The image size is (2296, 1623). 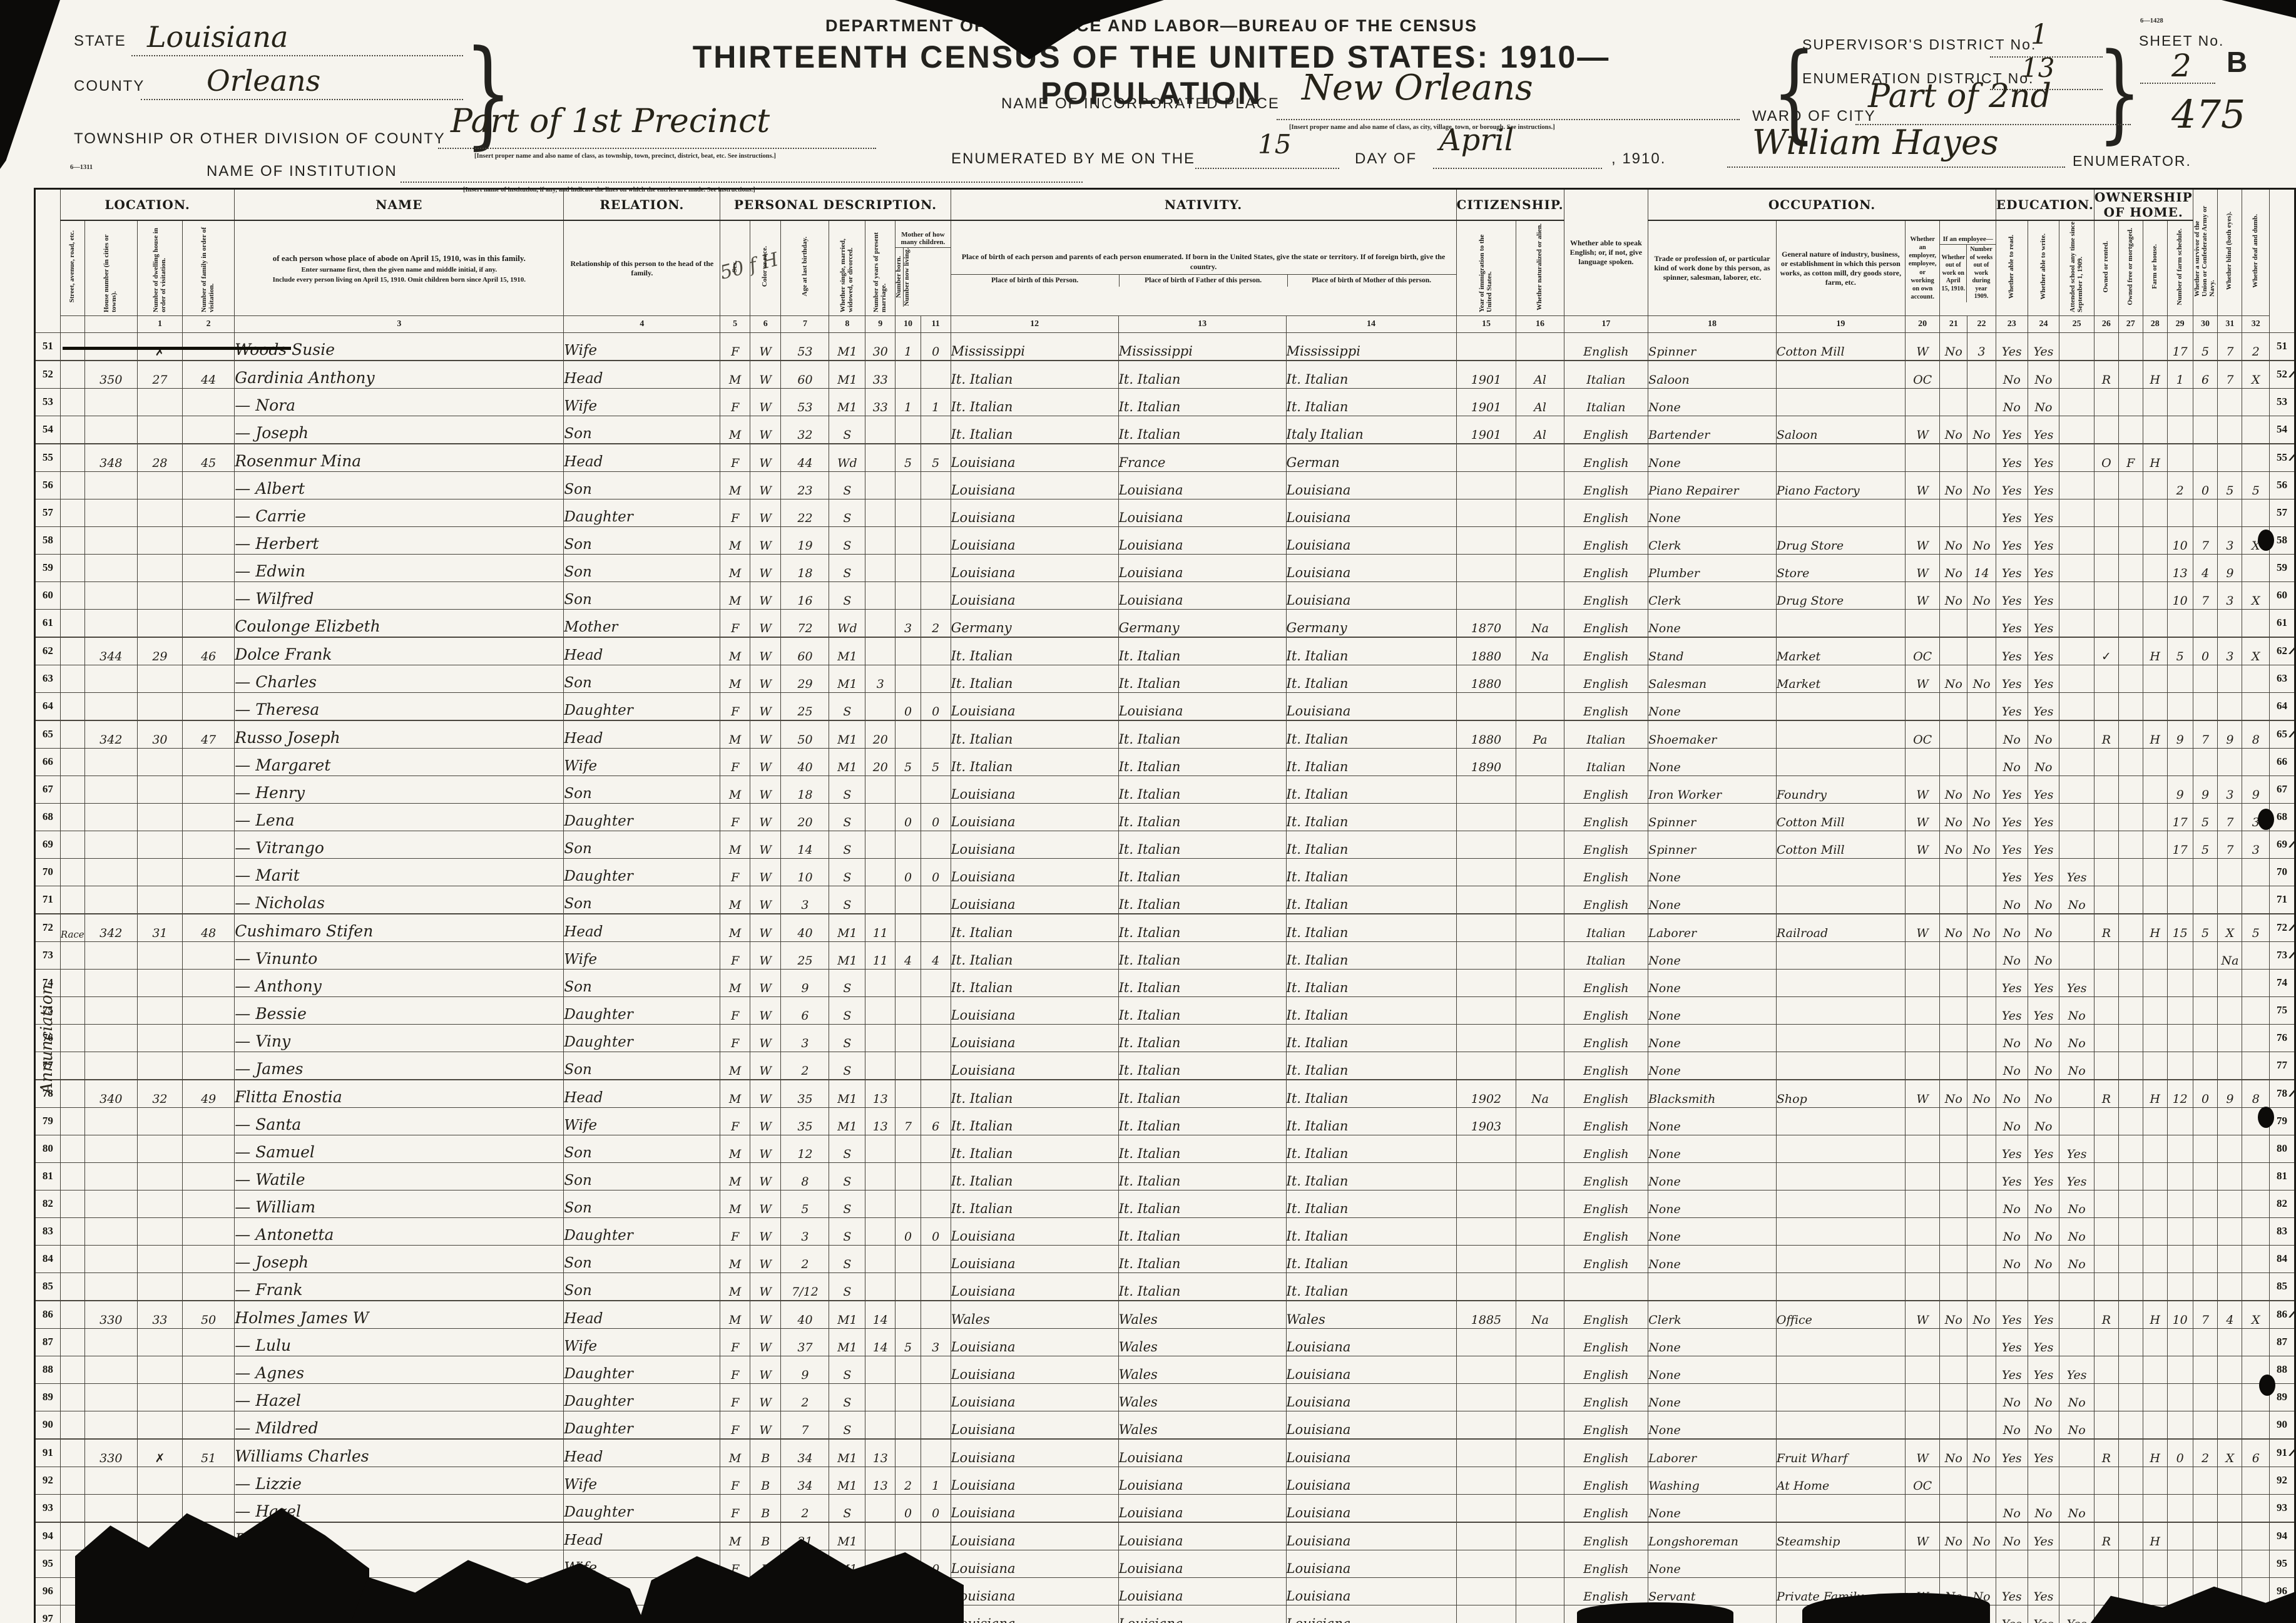 What do you see at coordinates (1712, 324) in the screenshot?
I see `col-number-18: 18` at bounding box center [1712, 324].